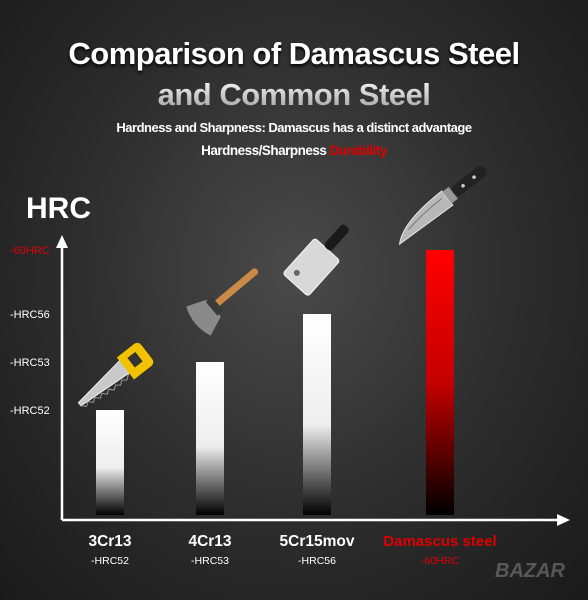  What do you see at coordinates (222, 302) in the screenshot?
I see `axe-icon` at bounding box center [222, 302].